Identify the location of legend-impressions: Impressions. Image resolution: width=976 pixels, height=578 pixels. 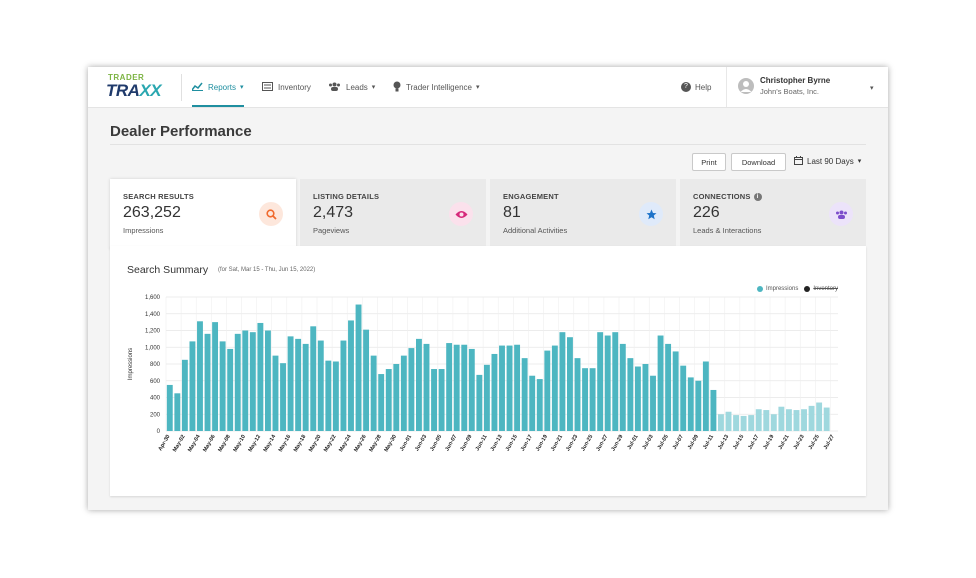
(777, 289).